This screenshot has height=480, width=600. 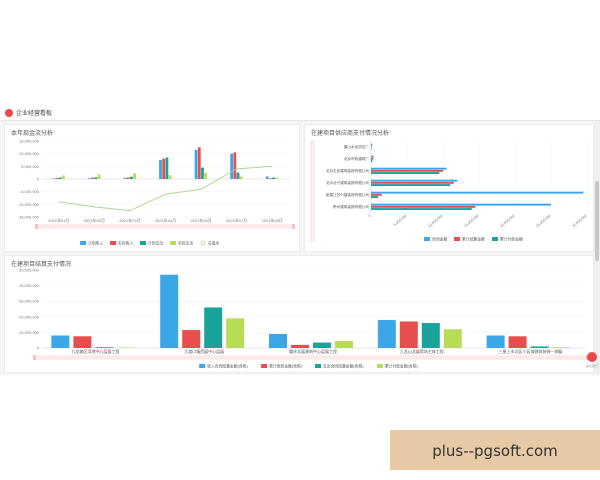 I want to click on page-scrollbar, so click(x=597, y=248).